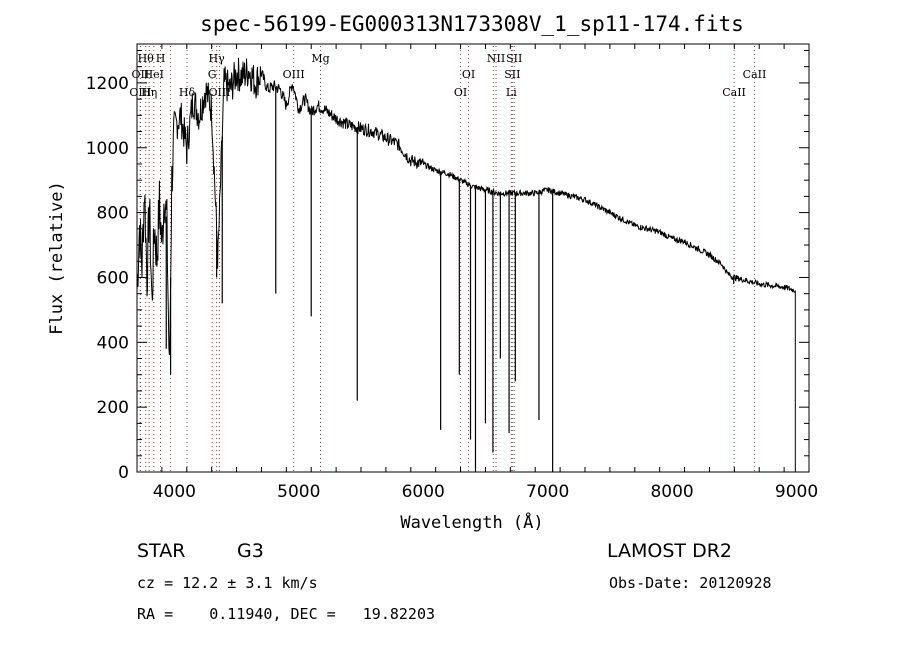 This screenshot has width=900, height=650. I want to click on x-tick-label-5000: 5000, so click(298, 492).